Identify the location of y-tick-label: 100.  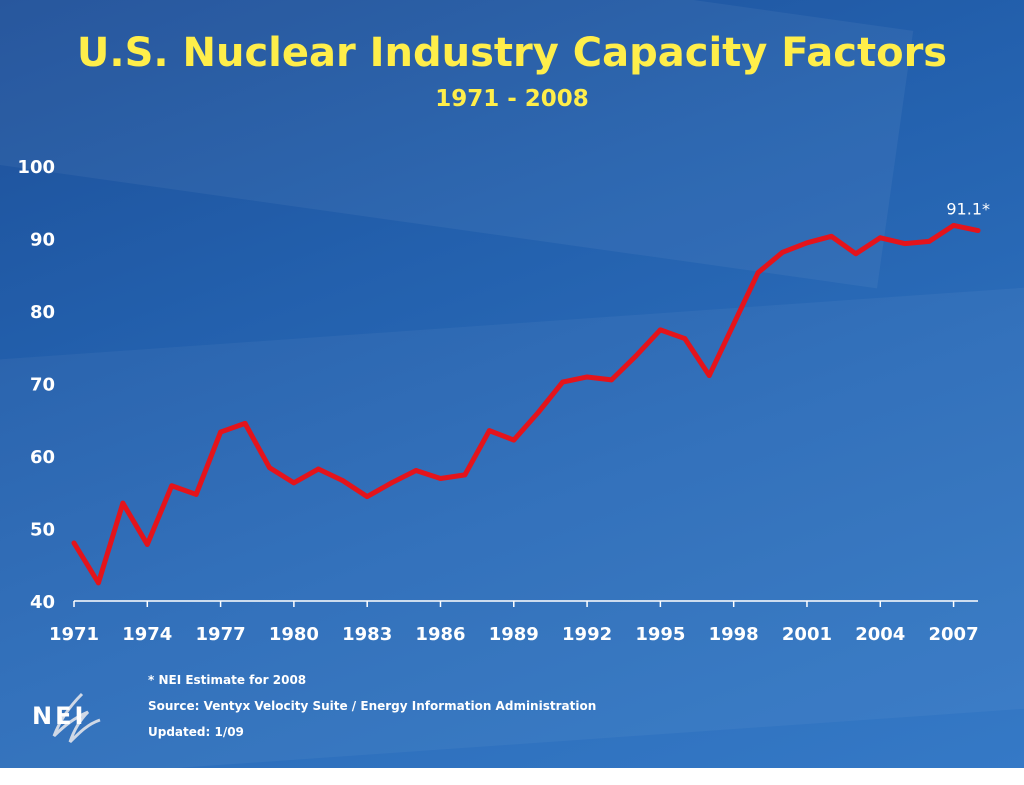
(36, 167).